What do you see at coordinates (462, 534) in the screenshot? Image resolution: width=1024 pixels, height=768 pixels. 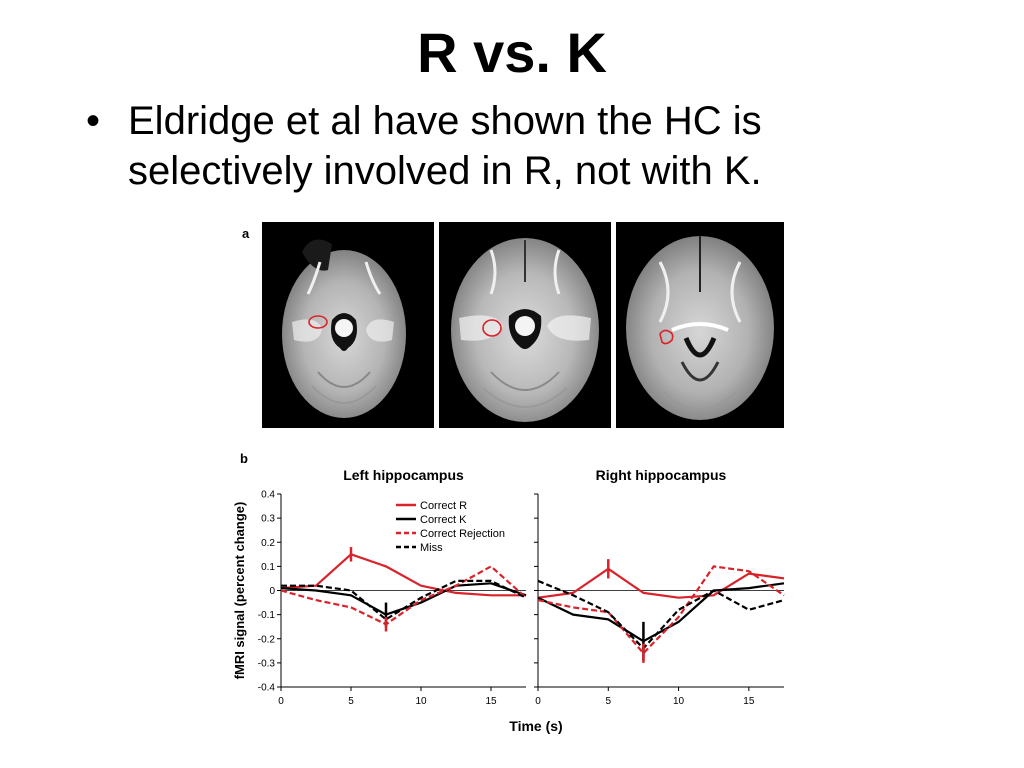 I see `legend-label: Correct Rejection` at bounding box center [462, 534].